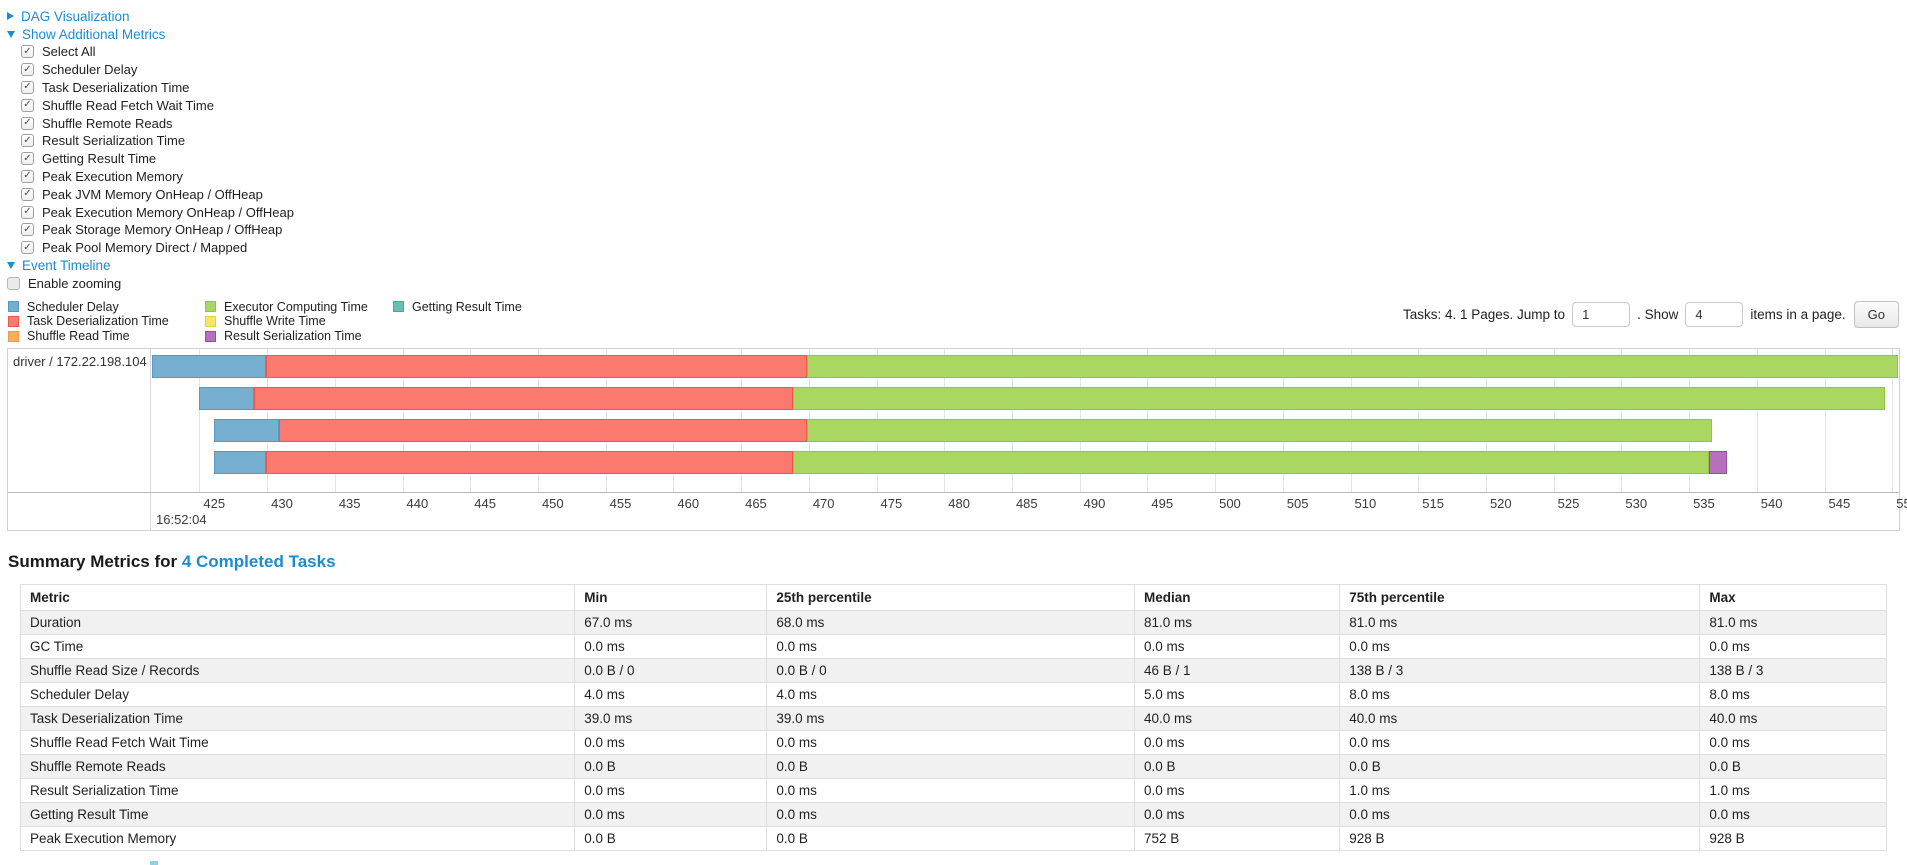 This screenshot has width=1907, height=865. What do you see at coordinates (297, 598) in the screenshot?
I see `table-header-cell: Metric` at bounding box center [297, 598].